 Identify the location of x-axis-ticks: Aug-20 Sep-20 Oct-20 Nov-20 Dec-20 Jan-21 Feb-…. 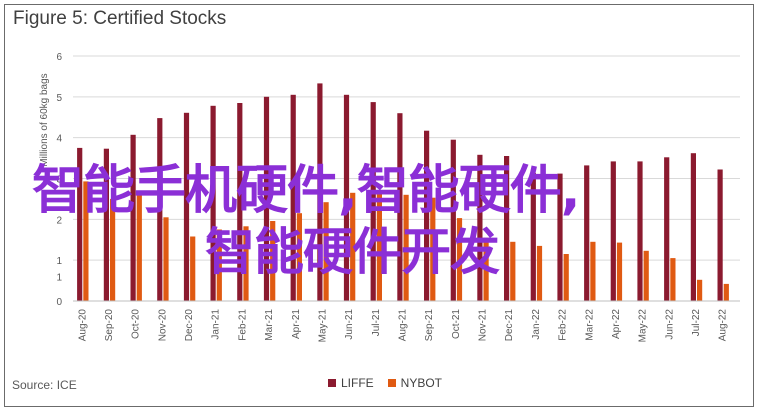
(402, 326).